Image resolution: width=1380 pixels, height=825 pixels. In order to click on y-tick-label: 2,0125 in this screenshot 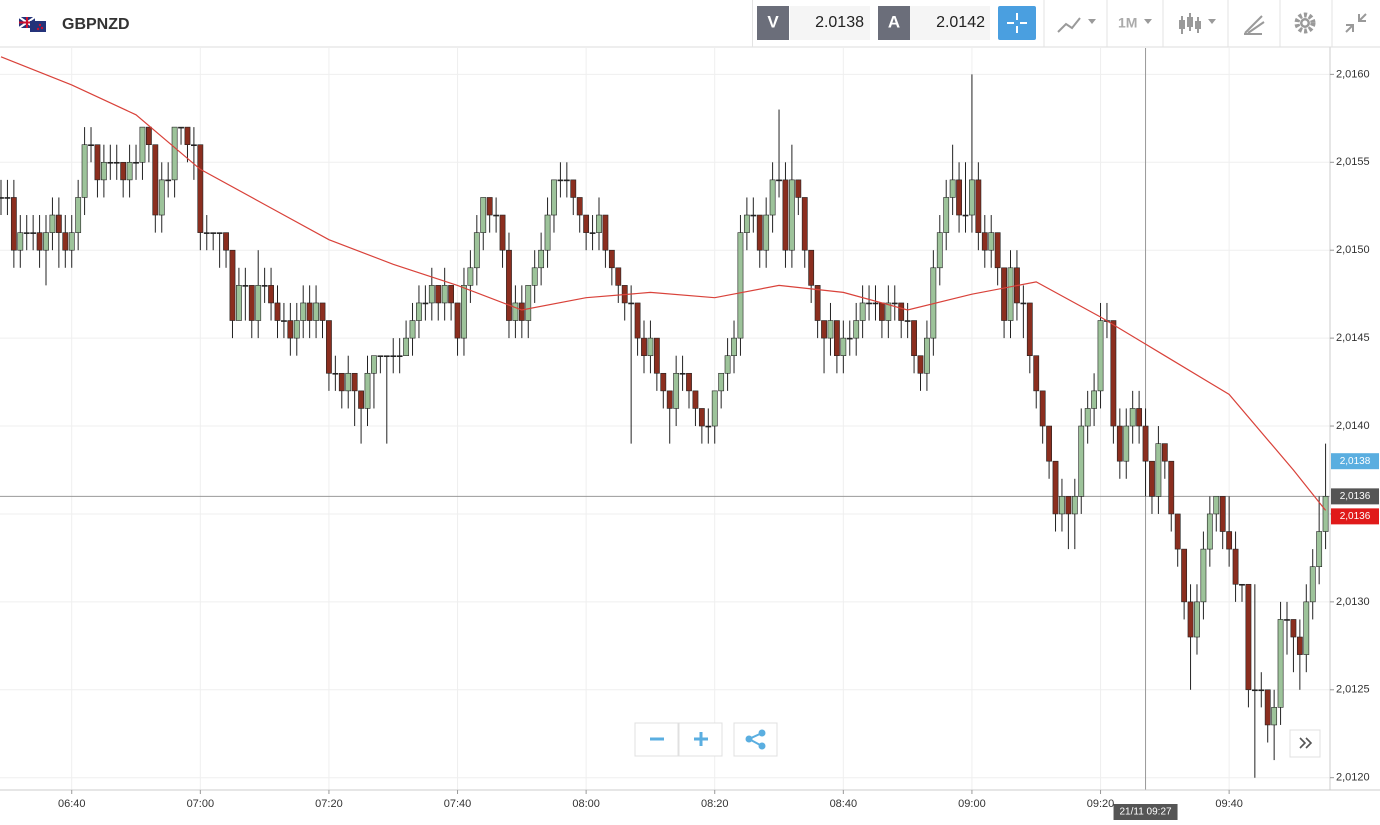, I will do `click(1353, 690)`.